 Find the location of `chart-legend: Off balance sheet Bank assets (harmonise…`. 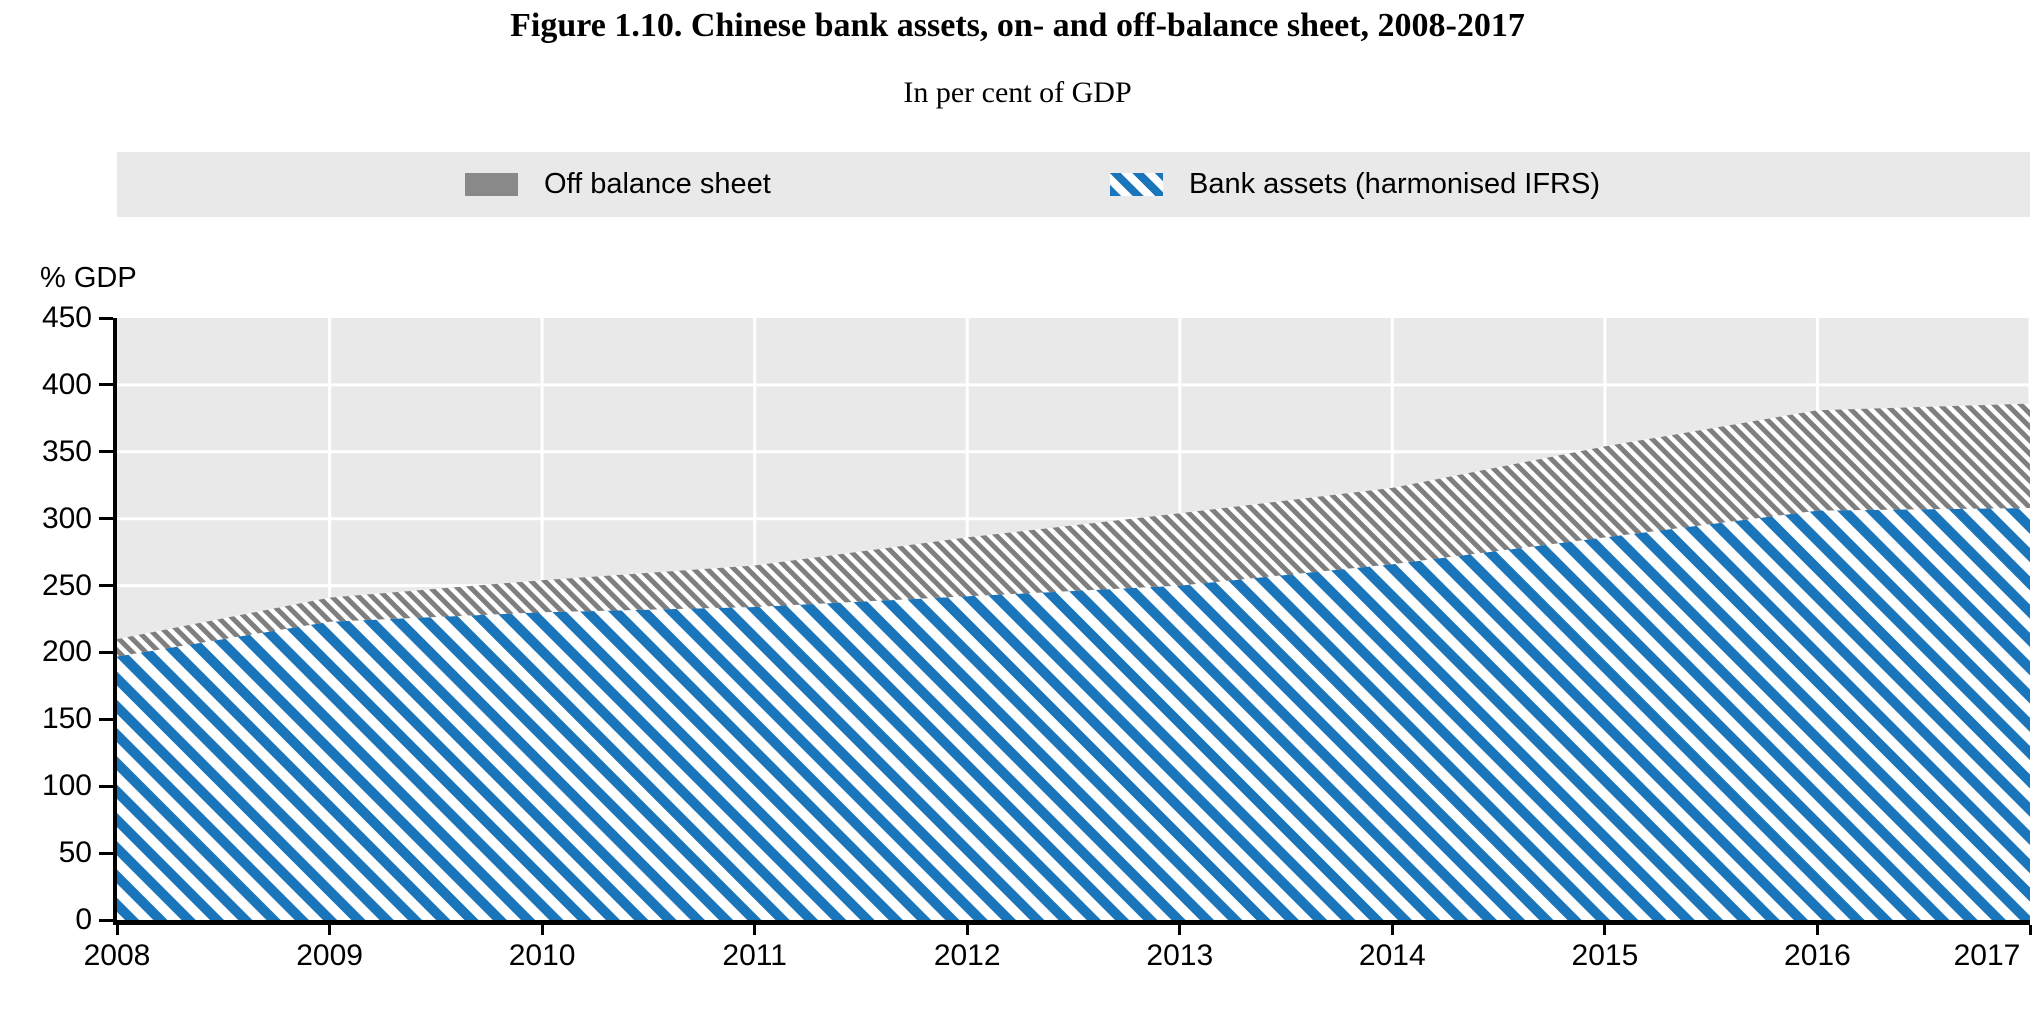

chart-legend: Off balance sheet Bank assets (harmonise… is located at coordinates (1073, 184).